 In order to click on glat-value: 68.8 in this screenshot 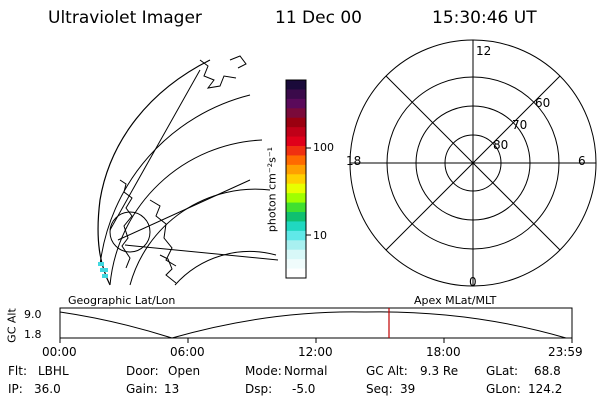, I will do `click(547, 371)`.